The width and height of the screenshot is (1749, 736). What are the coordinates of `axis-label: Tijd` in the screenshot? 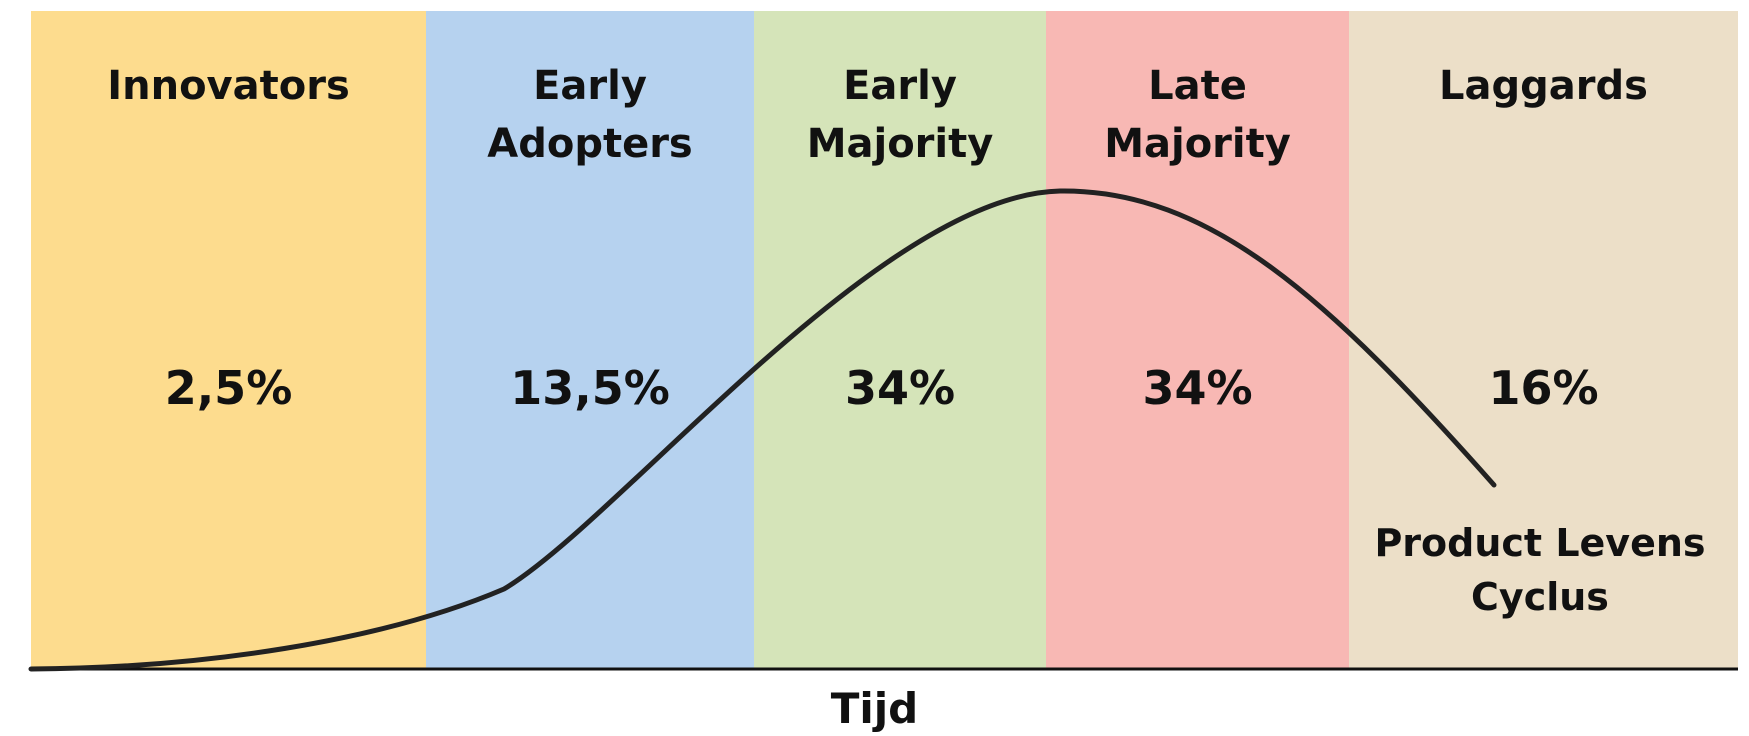 It's located at (874, 708).